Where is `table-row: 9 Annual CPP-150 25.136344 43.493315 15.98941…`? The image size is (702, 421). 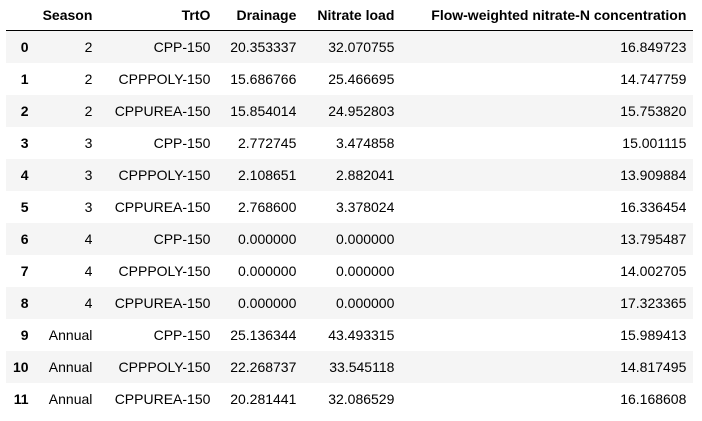 table-row: 9 Annual CPP-150 25.136344 43.493315 15.98941… is located at coordinates (350, 334).